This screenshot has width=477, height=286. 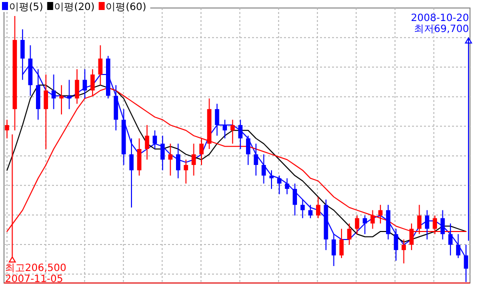 I want to click on annotation: 2008-10-20 최저69,700, so click(x=439, y=24).